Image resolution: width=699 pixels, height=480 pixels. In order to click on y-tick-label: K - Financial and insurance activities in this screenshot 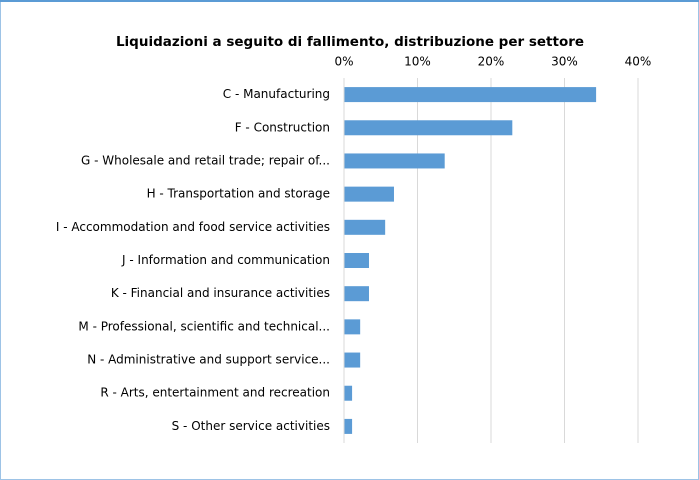, I will do `click(220, 293)`.